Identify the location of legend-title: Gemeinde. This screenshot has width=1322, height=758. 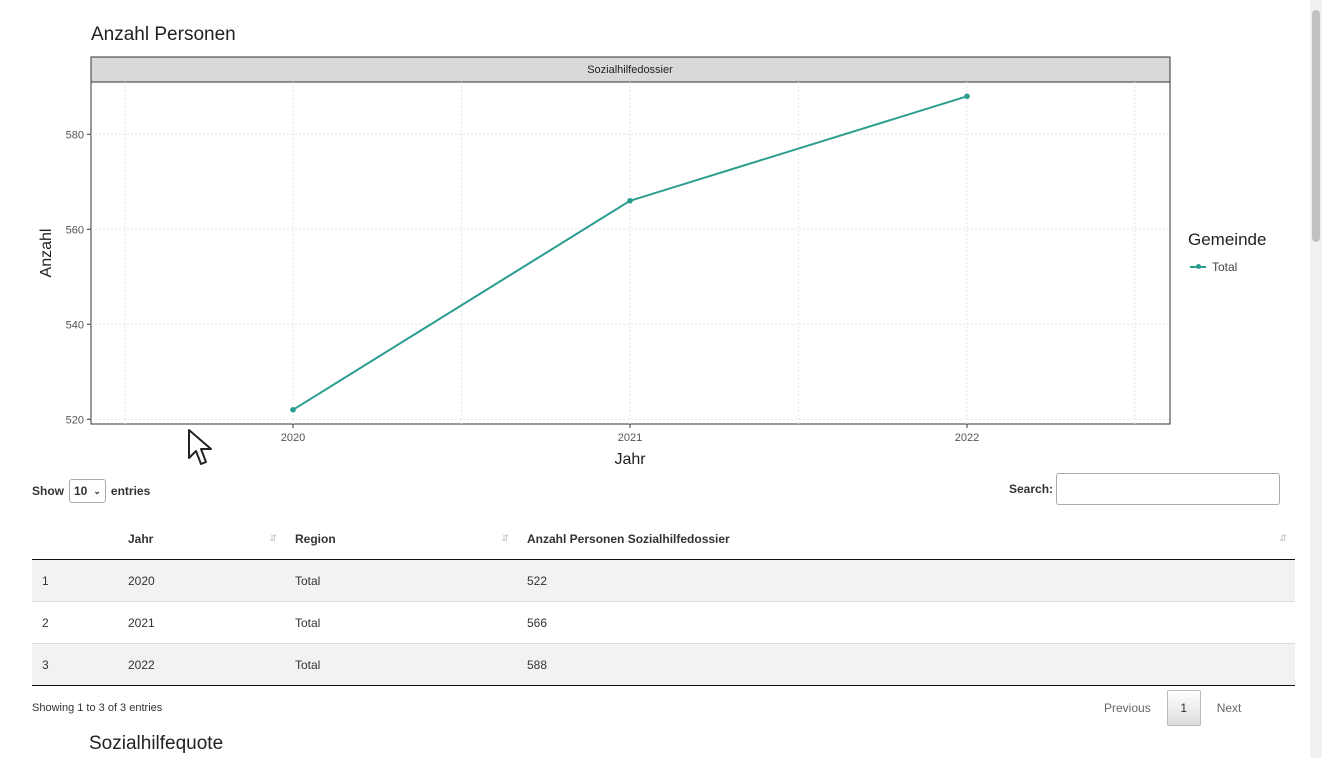
(1227, 239).